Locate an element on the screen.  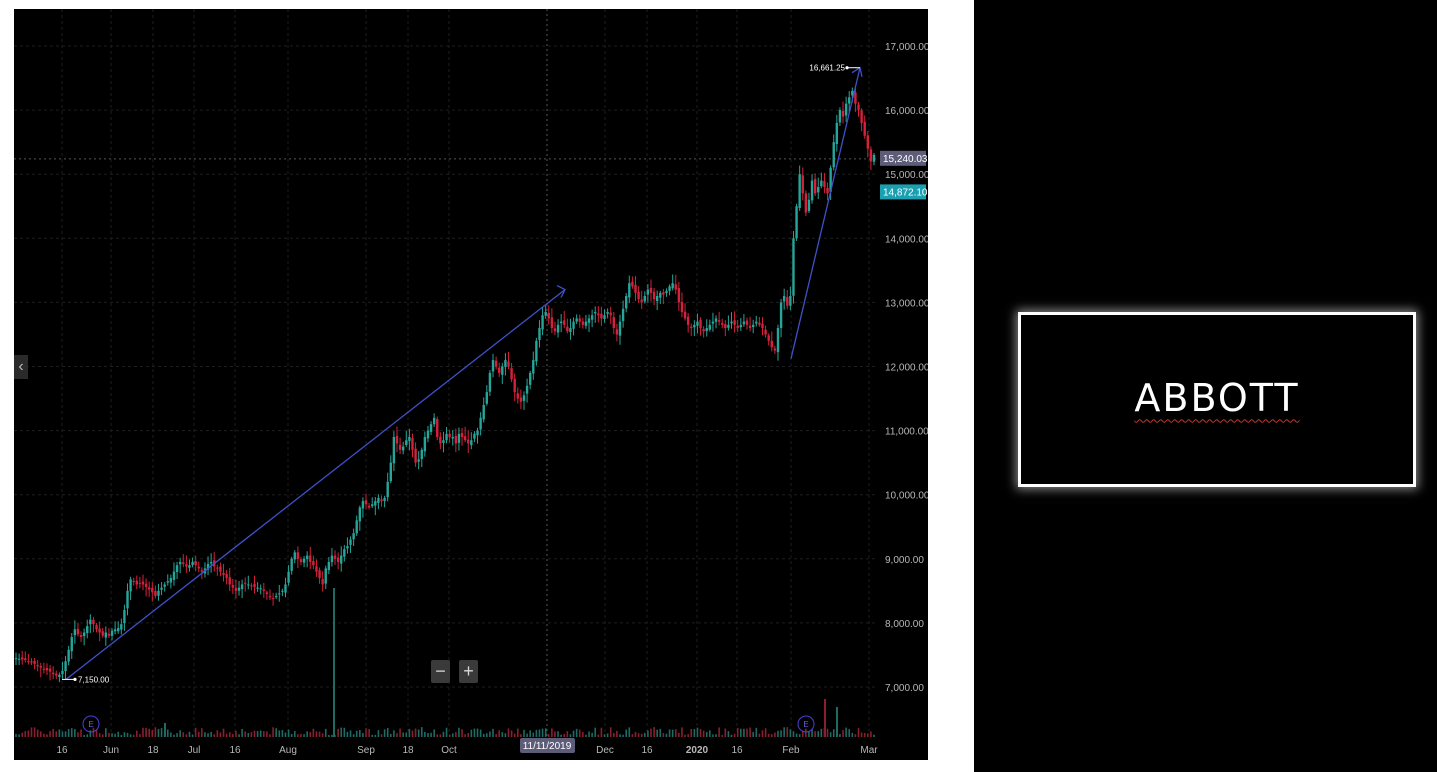
zoom-out-button: − is located at coordinates (440, 671).